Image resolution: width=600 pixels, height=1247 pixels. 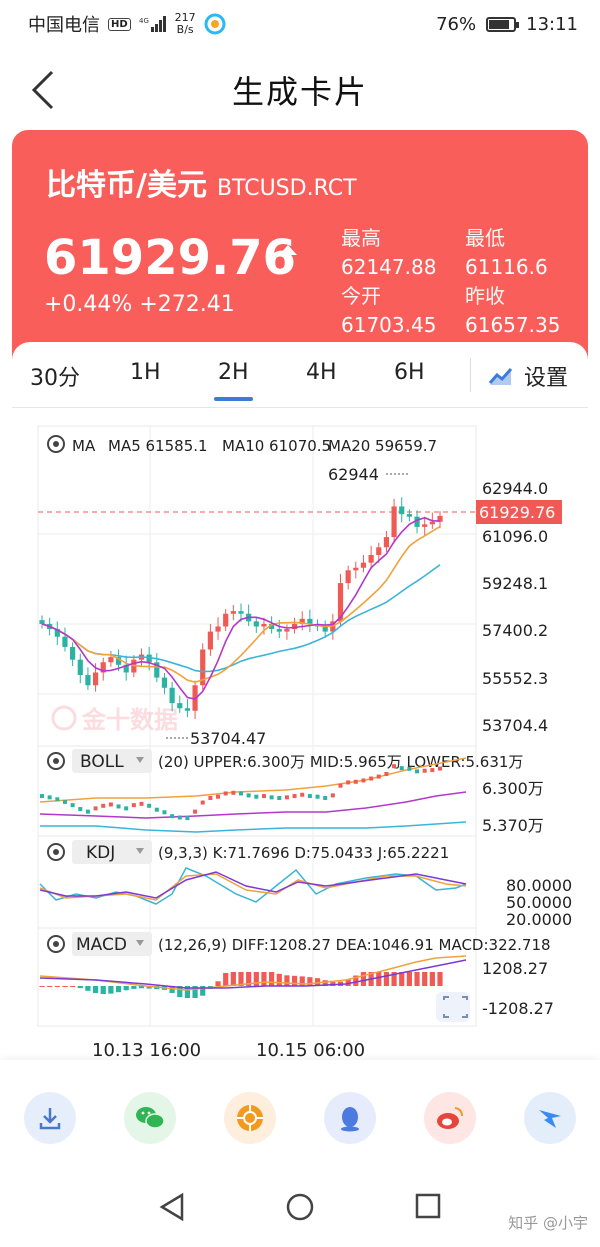 I want to click on kdj-selector, so click(x=112, y=852).